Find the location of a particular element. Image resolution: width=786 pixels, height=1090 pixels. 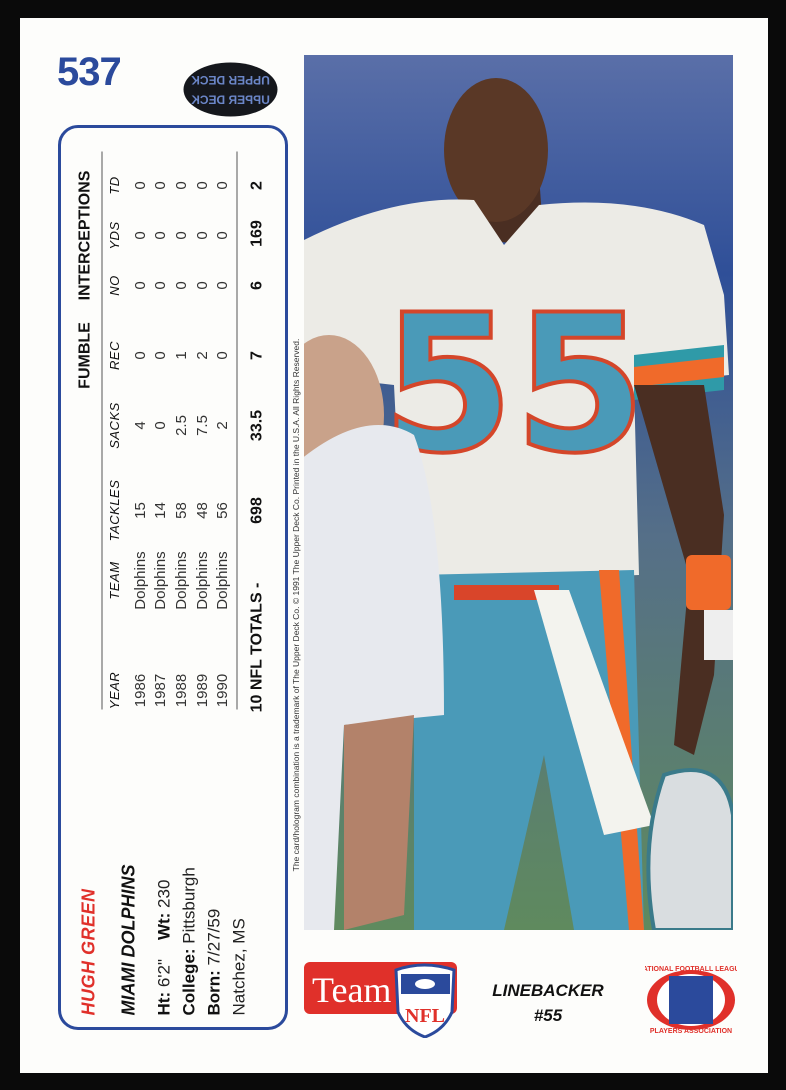

born-label: Born: is located at coordinates (213, 992).